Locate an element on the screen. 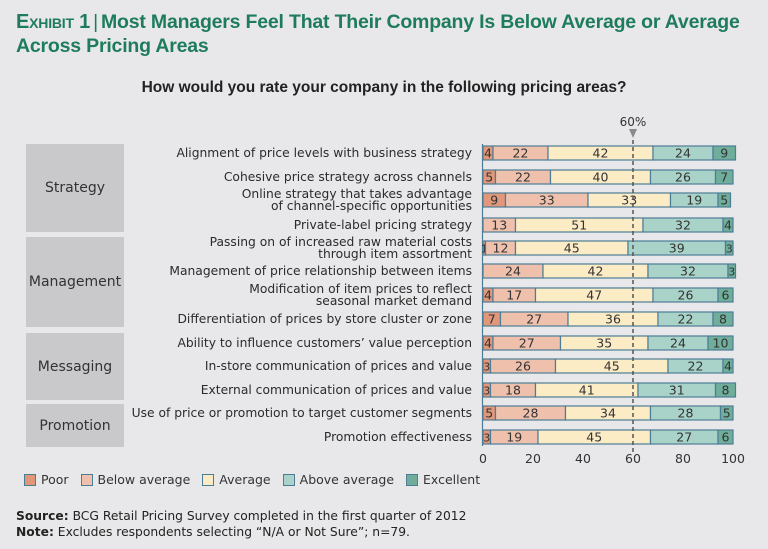 The image size is (768, 549). data-label: 18 is located at coordinates (513, 390).